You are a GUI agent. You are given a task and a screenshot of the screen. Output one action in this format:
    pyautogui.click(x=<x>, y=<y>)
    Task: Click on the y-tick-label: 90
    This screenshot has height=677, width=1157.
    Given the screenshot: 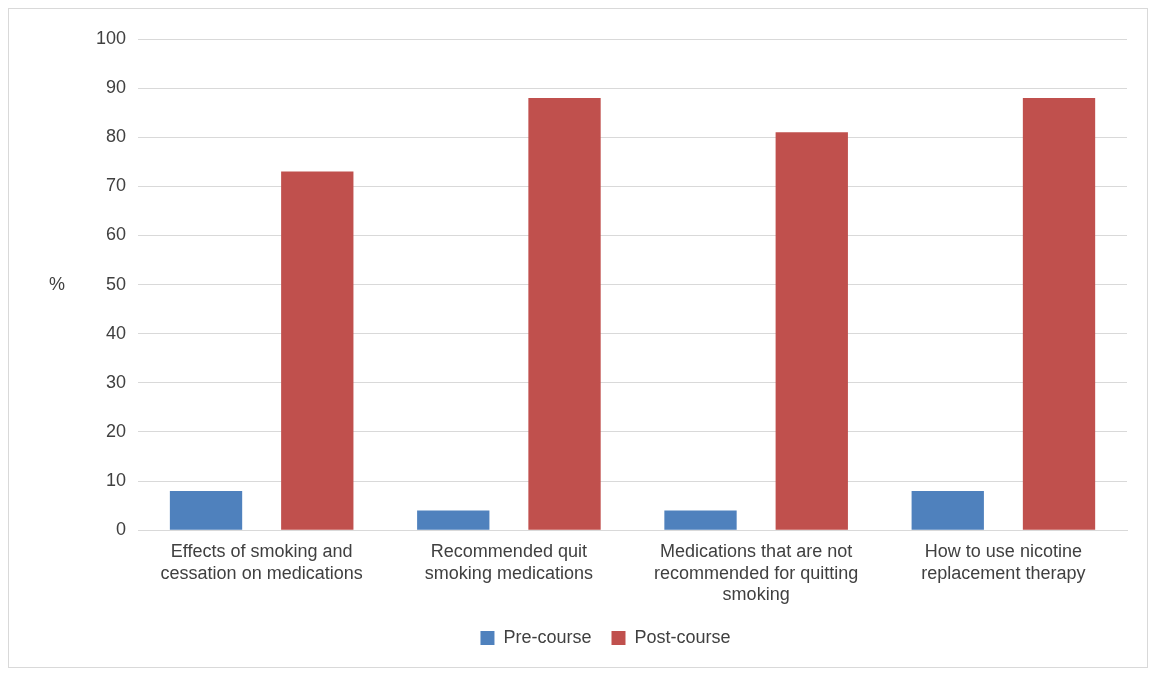 What is the action you would take?
    pyautogui.click(x=116, y=87)
    